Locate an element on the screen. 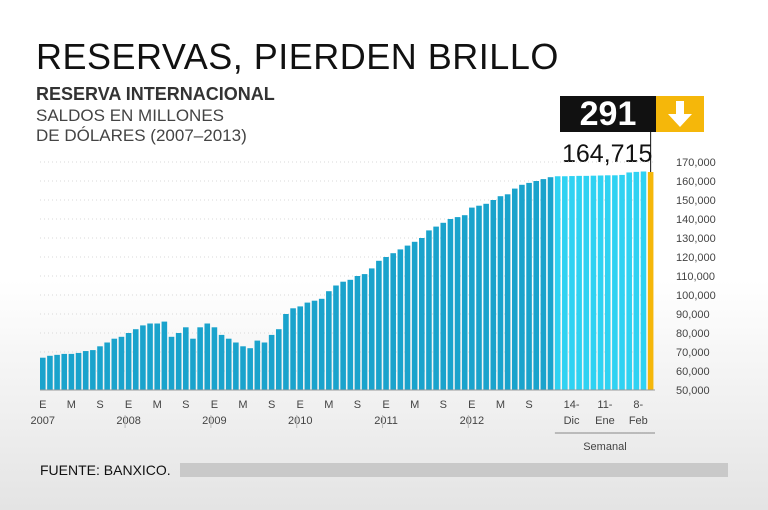 Image resolution: width=768 pixels, height=510 pixels. x-year-label: 2012 is located at coordinates (472, 421).